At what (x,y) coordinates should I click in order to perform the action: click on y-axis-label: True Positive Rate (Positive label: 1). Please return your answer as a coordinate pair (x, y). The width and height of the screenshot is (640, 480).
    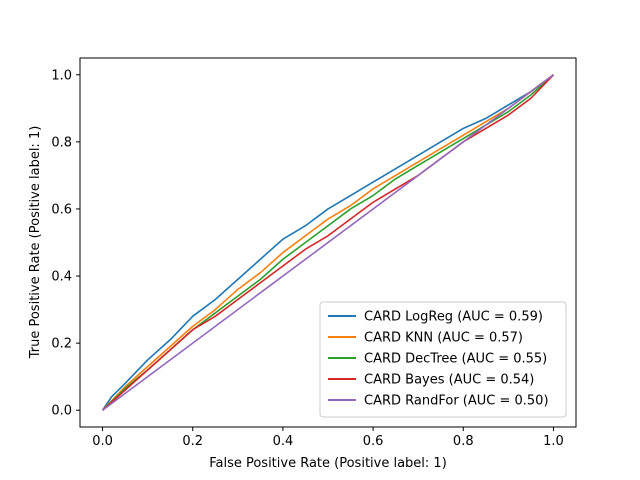
    Looking at the image, I should click on (35, 243).